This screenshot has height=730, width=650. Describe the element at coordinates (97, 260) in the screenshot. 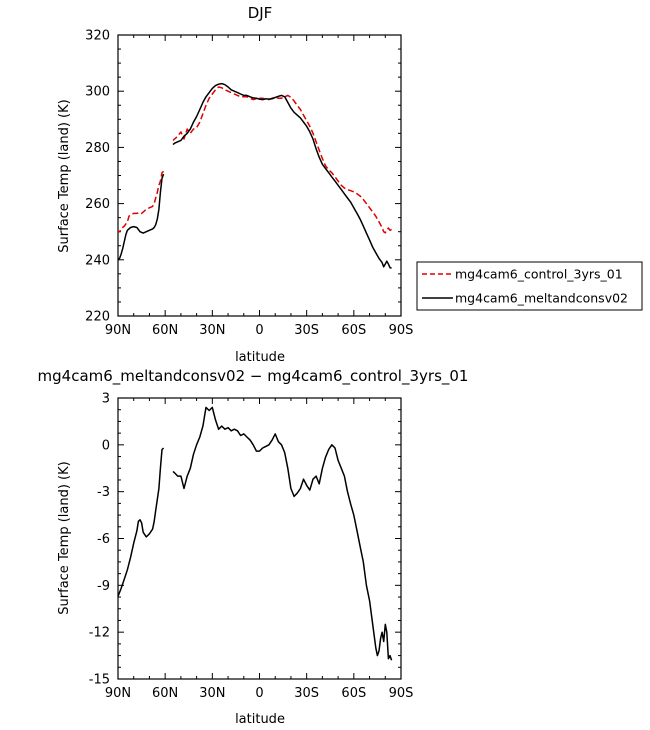

I see `y-tick-label: 240` at that location.